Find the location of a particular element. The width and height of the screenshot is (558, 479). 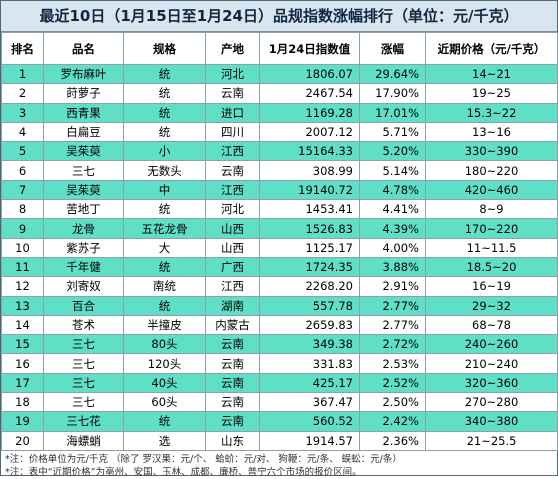

table-row: 2 莳萝子统云南 2467.54 17.90% 19~25 is located at coordinates (279, 93).